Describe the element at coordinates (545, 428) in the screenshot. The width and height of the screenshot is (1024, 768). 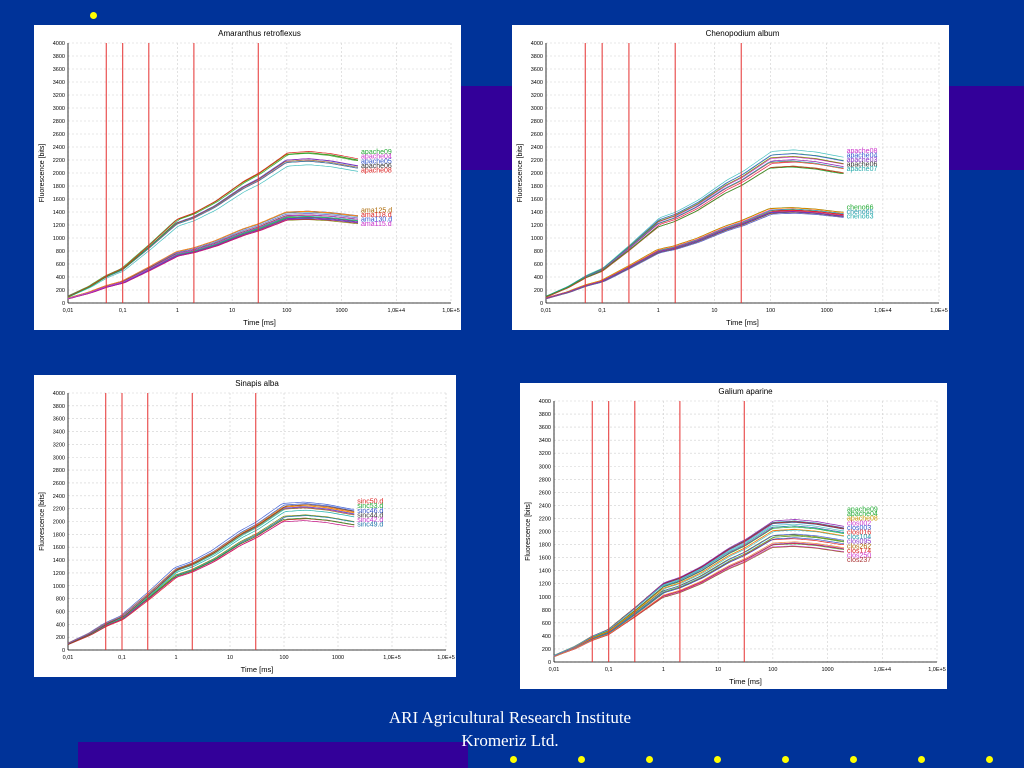
I see `y-tick-label: 3600` at that location.